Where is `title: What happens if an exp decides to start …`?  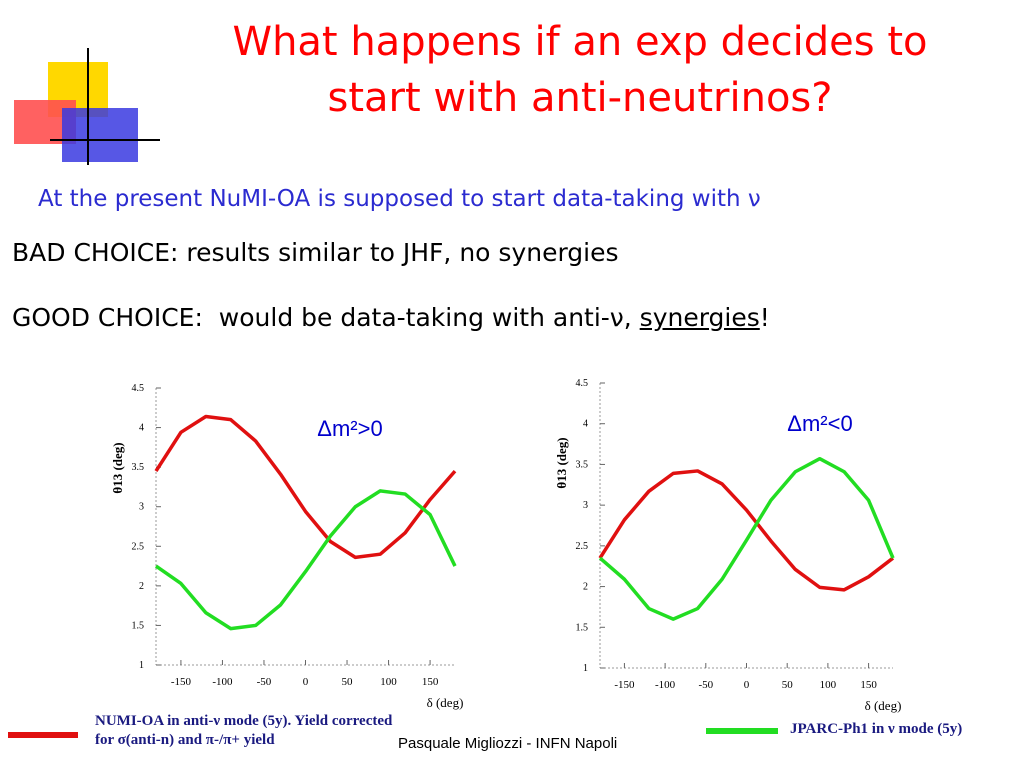
title: What happens if an exp decides to start … is located at coordinates (580, 70).